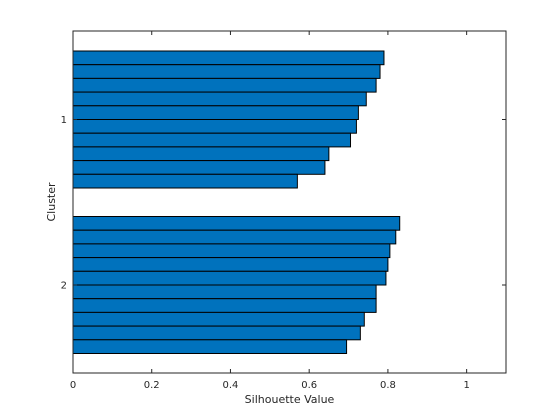 The height and width of the screenshot is (420, 560). Describe the element at coordinates (290, 399) in the screenshot. I see `x-axis-title: Silhouette Value` at that location.